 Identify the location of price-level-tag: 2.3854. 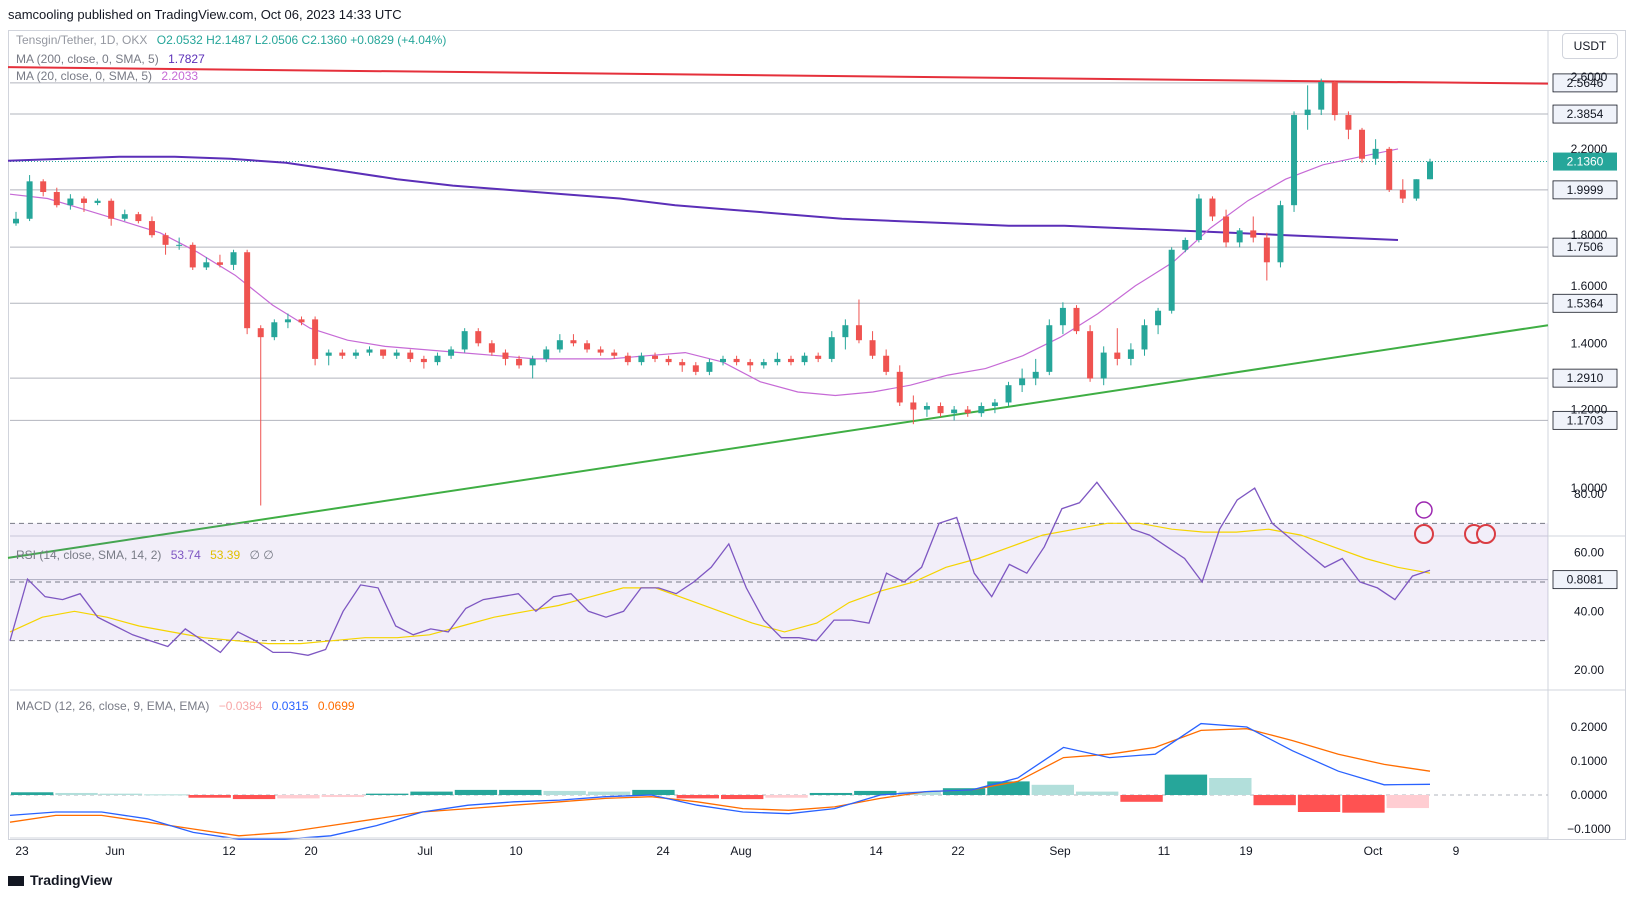
(1585, 114).